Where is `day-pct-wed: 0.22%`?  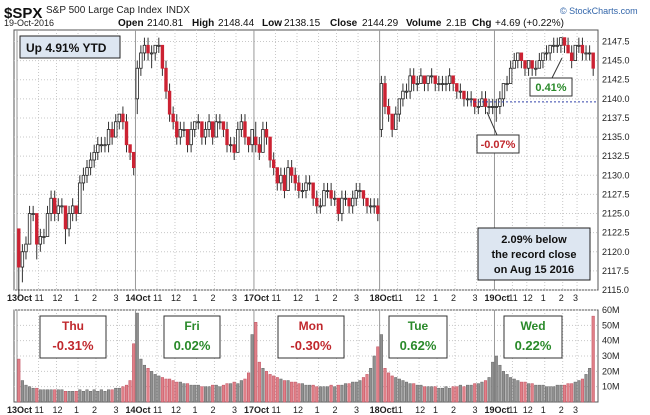 day-pct-wed: 0.22% is located at coordinates (533, 345).